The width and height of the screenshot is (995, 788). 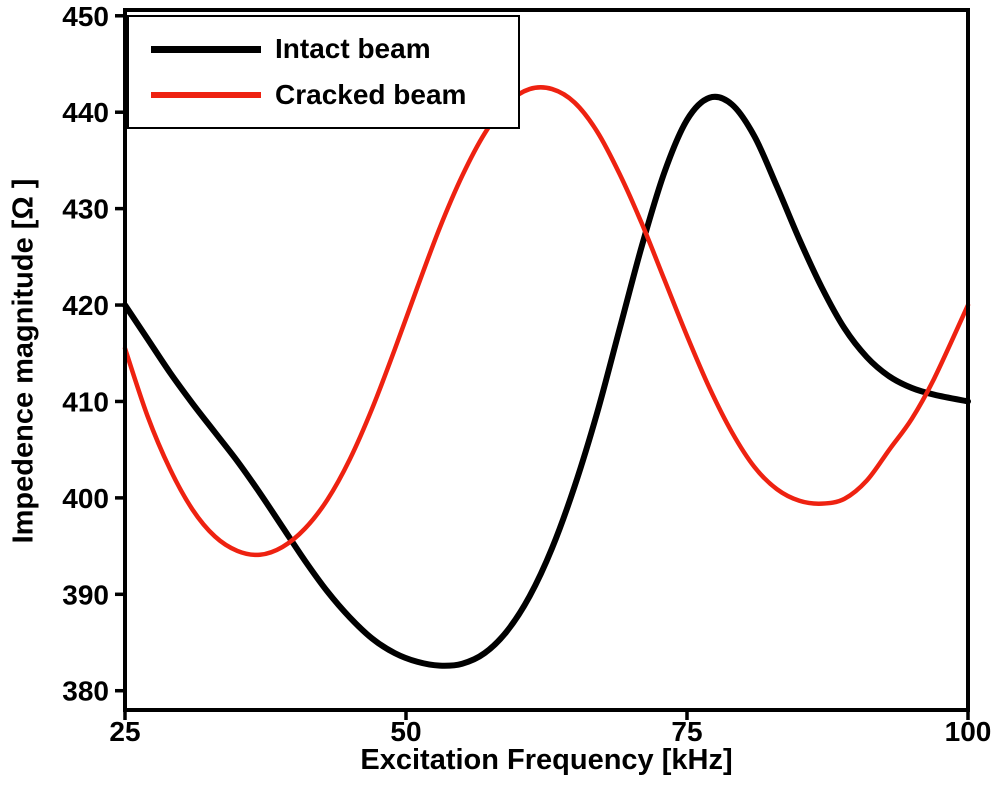 What do you see at coordinates (206, 49) in the screenshot?
I see `intact-beam-line-sample` at bounding box center [206, 49].